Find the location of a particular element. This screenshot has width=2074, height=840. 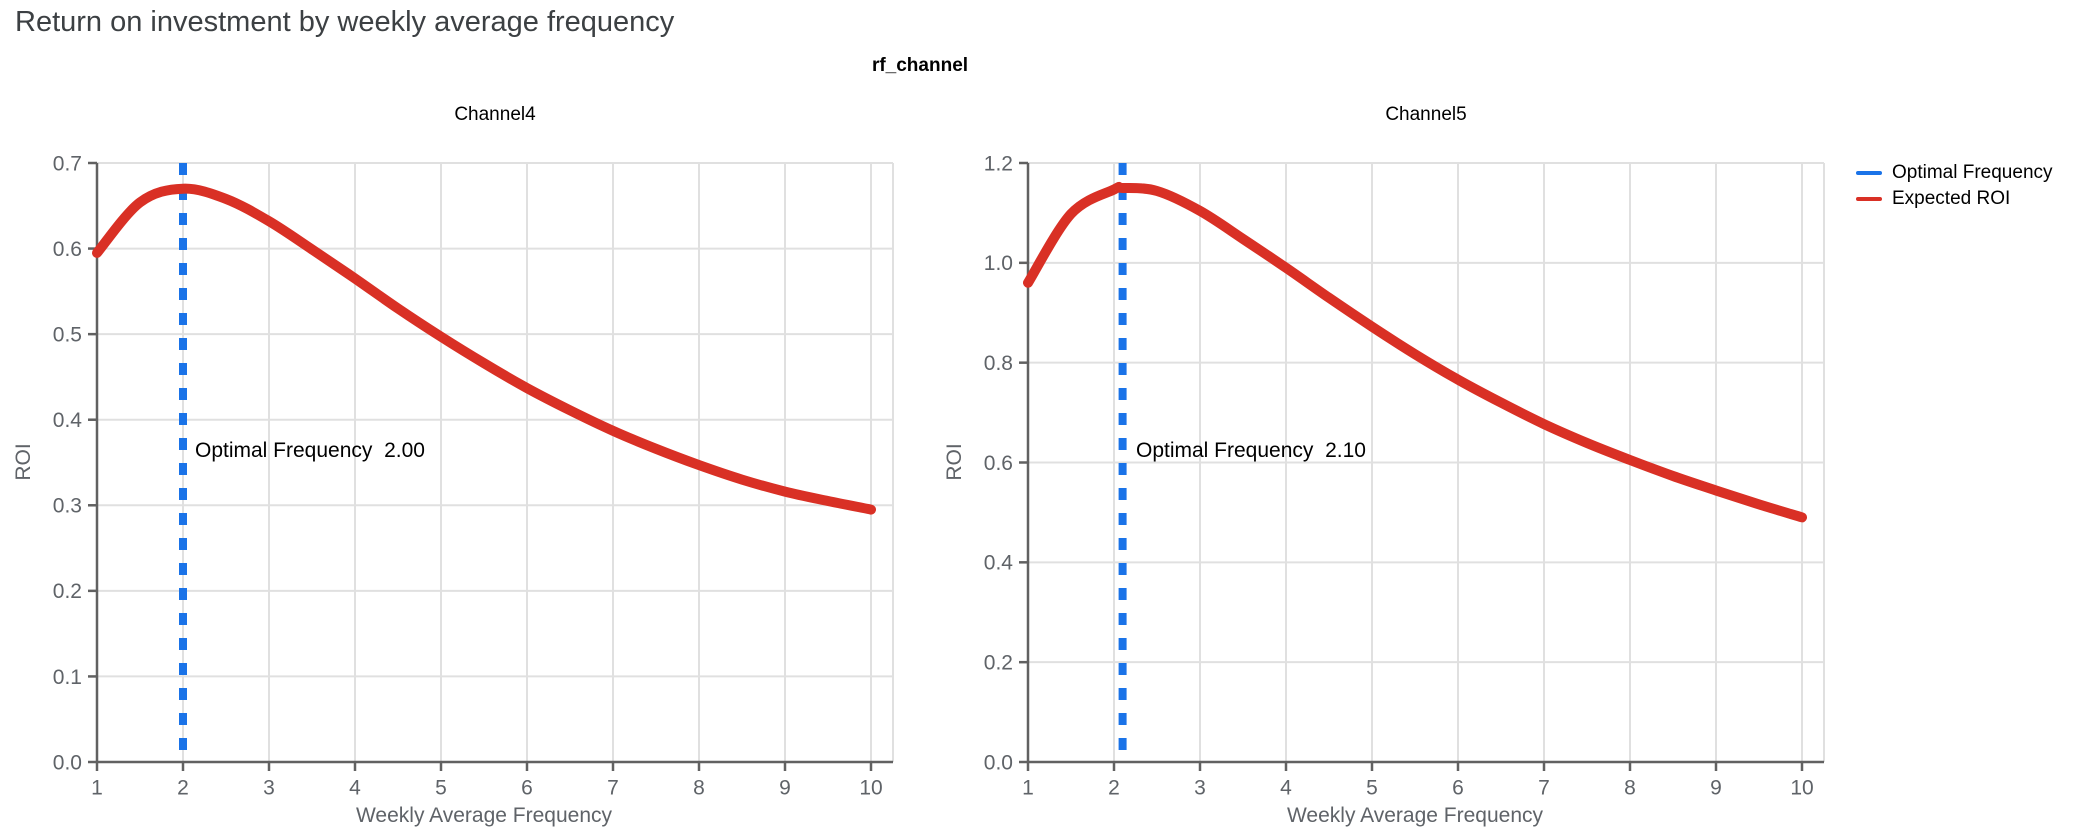

expected-roi-curve is located at coordinates (484, 349).